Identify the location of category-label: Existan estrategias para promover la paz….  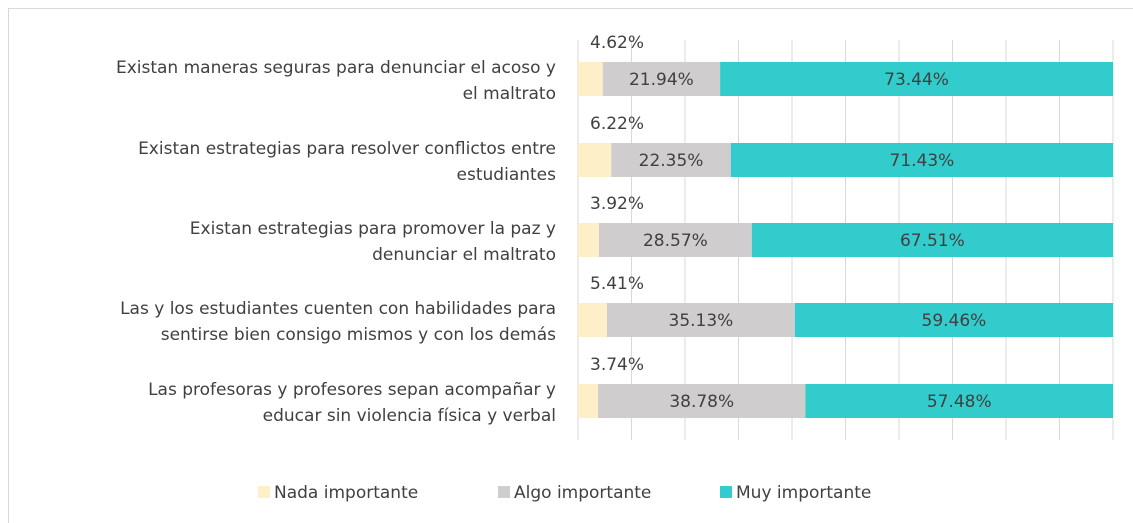
(373, 229).